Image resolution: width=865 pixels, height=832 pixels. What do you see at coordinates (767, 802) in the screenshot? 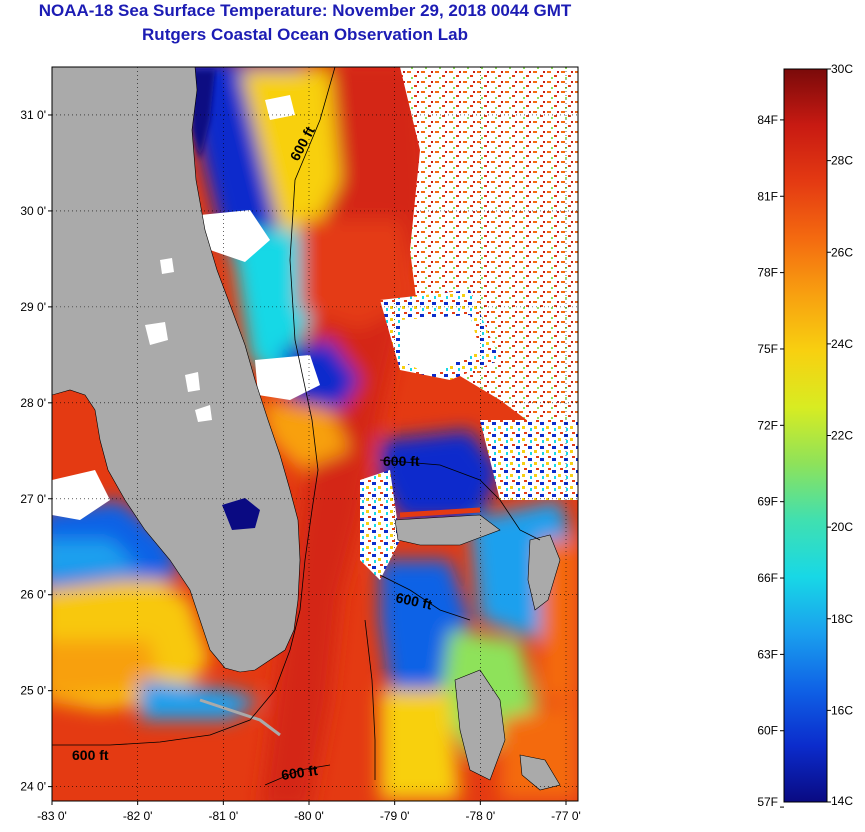
I see `fahrenheit-tick-label: 57F` at bounding box center [767, 802].